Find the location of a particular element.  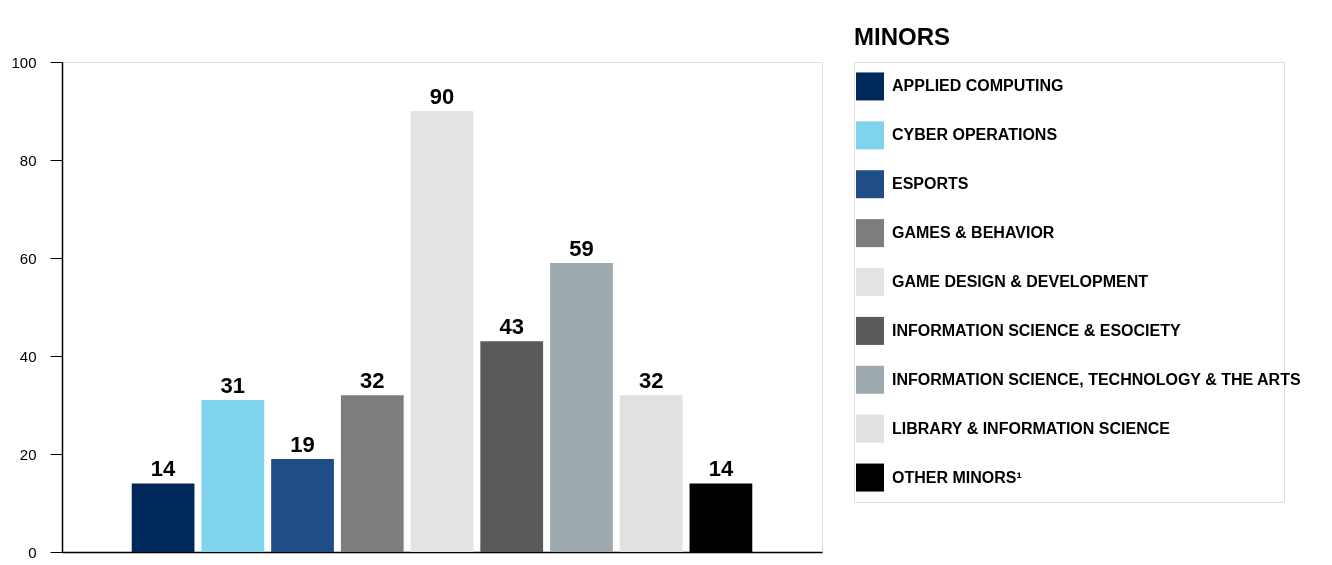

data-label: 31 is located at coordinates (233, 386).